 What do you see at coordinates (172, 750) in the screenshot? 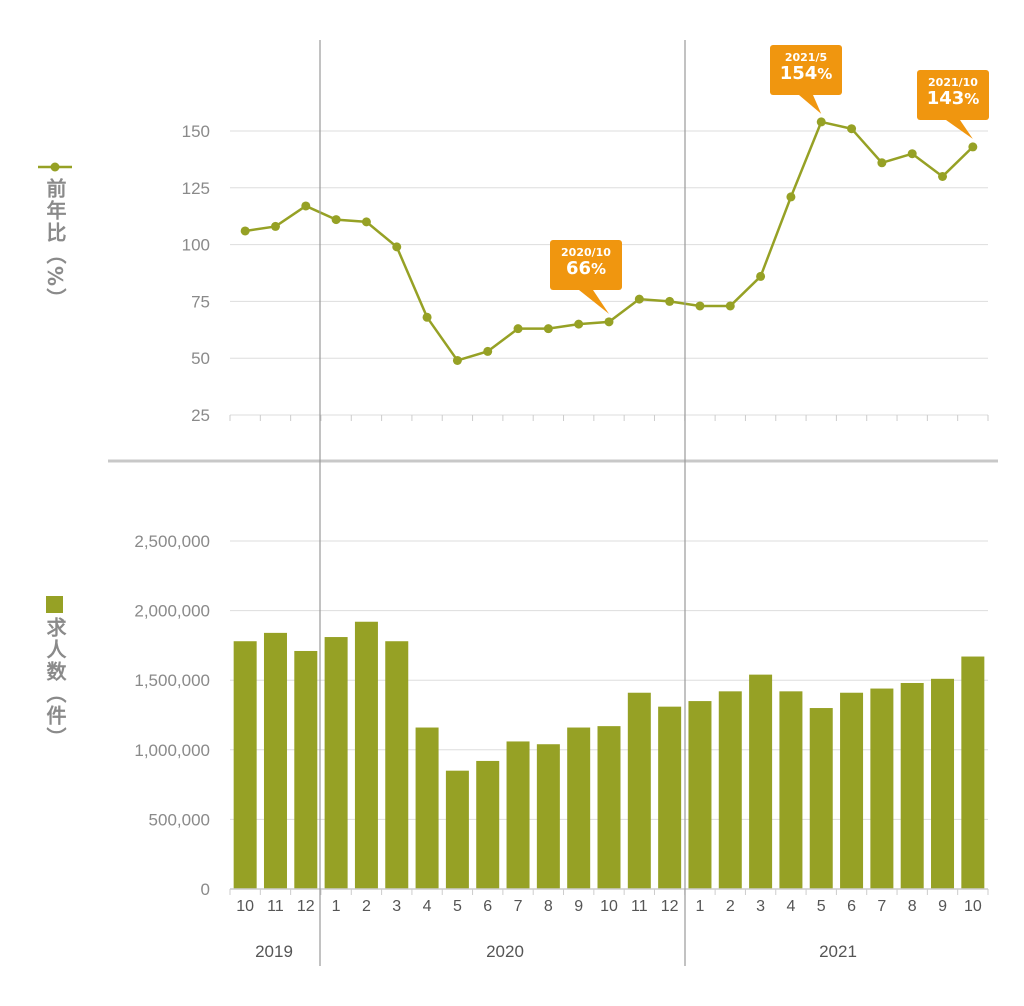
I see `bar-y-tick-label: 1,000,000` at bounding box center [172, 750].